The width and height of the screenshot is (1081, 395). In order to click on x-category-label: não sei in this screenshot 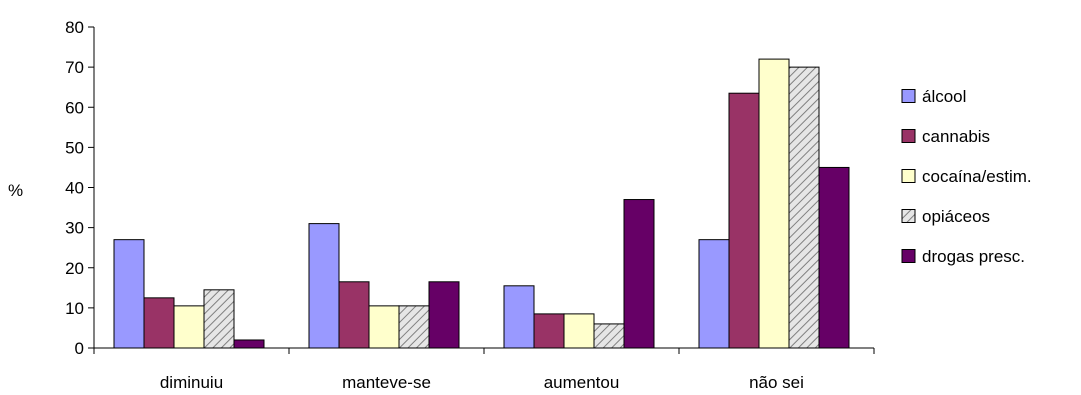, I will do `click(776, 382)`.